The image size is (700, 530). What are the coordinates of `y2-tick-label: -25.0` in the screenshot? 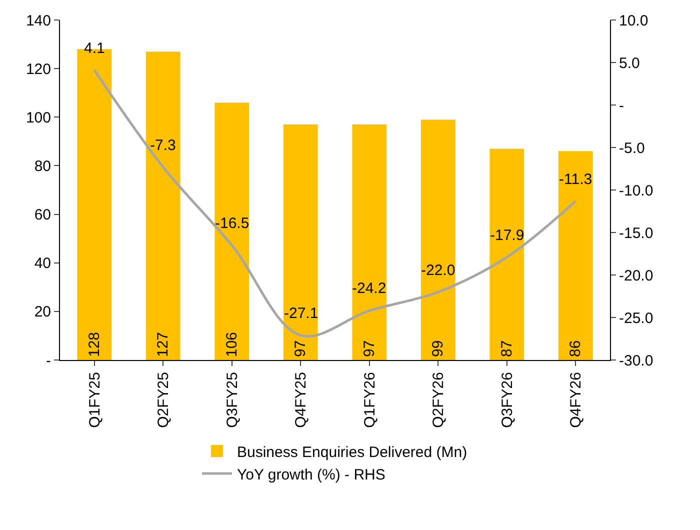 It's located at (636, 318).